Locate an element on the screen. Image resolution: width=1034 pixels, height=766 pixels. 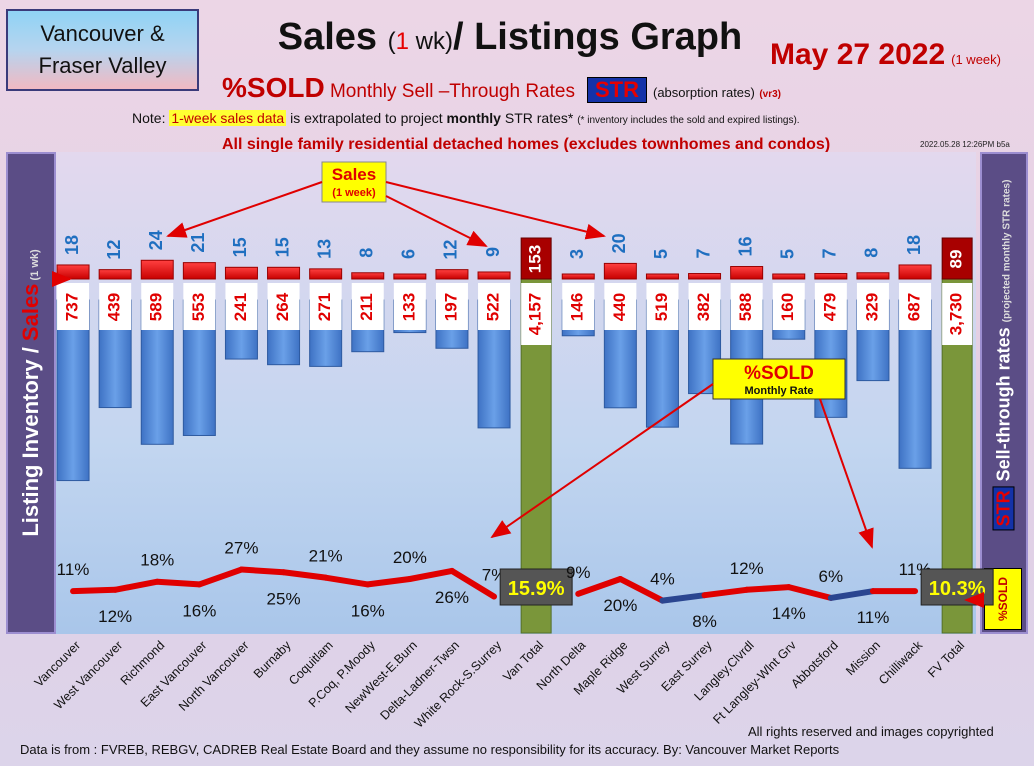
inventory-label: 737 is located at coordinates (72, 307).